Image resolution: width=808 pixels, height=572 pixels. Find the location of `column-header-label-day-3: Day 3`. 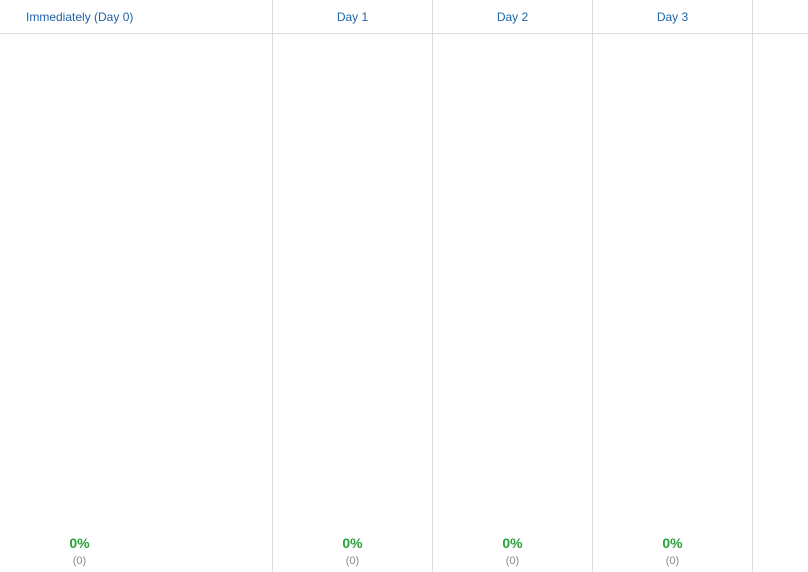

column-header-label-day-3: Day 3 is located at coordinates (672, 17).